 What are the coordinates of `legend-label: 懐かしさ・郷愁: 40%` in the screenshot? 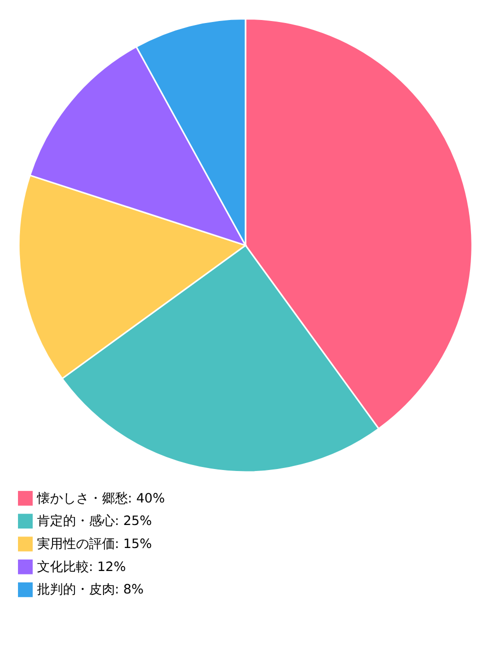 It's located at (100, 498).